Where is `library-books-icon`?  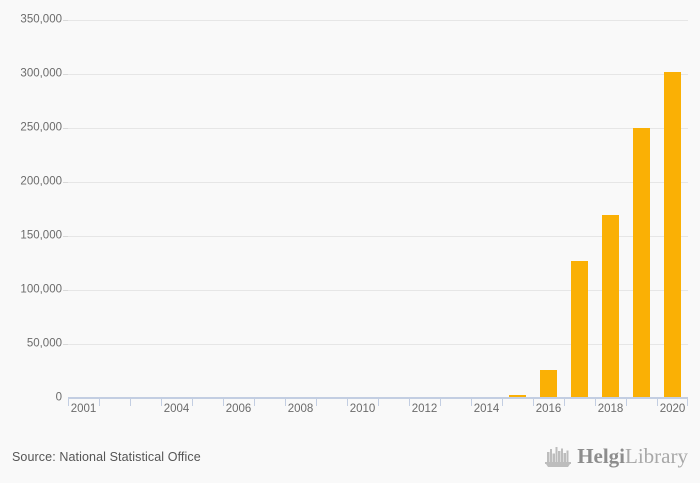 library-books-icon is located at coordinates (558, 456).